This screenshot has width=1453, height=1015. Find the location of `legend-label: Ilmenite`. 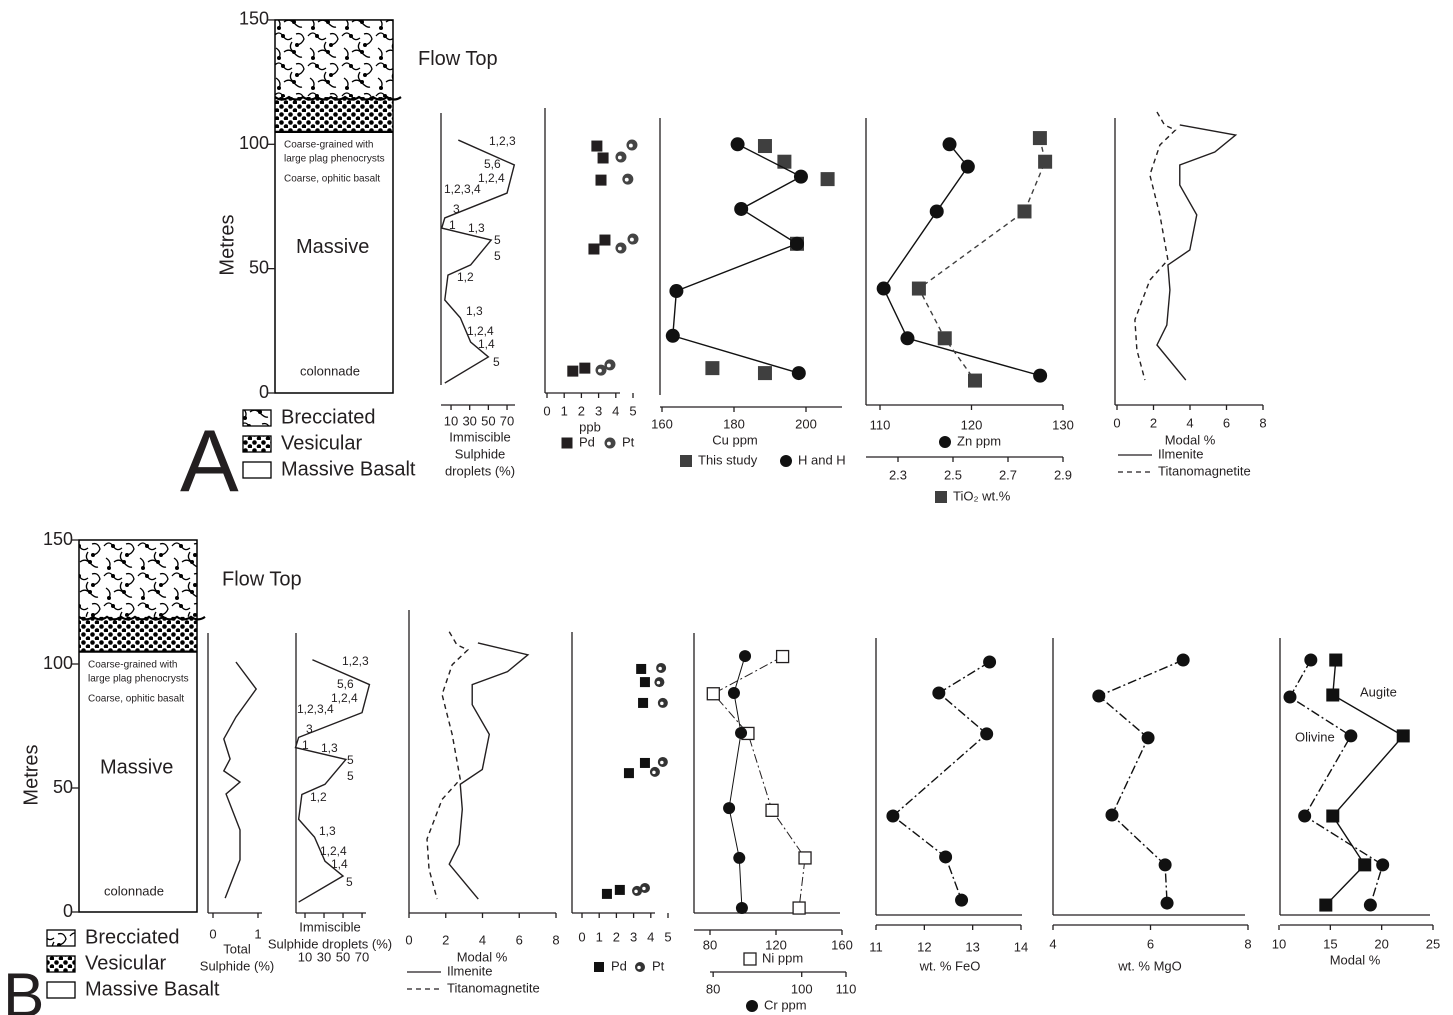

legend-label: Ilmenite is located at coordinates (1181, 453).